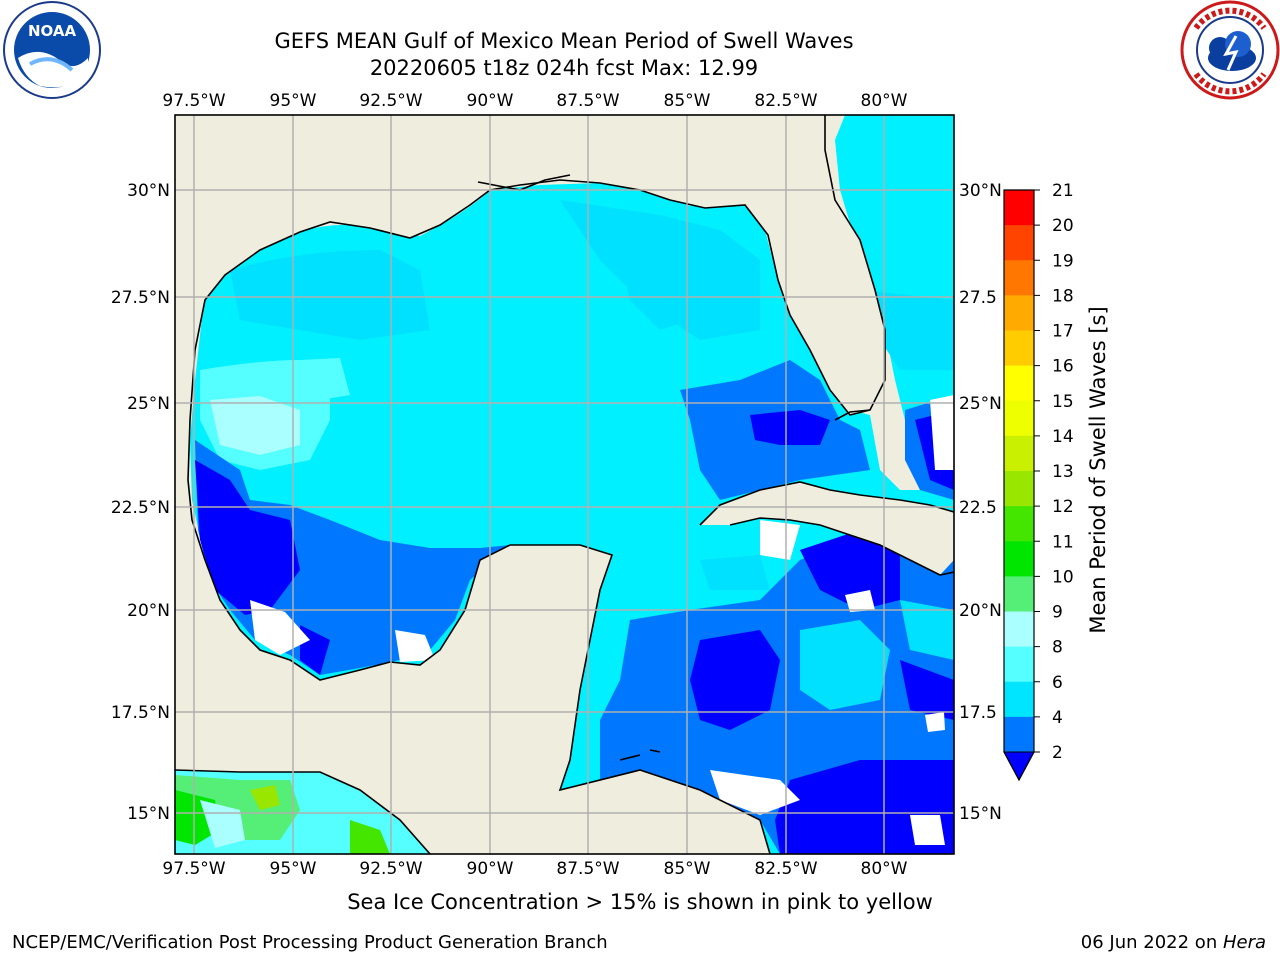  I want to click on colorbar-tick-label: 11, so click(1063, 542).